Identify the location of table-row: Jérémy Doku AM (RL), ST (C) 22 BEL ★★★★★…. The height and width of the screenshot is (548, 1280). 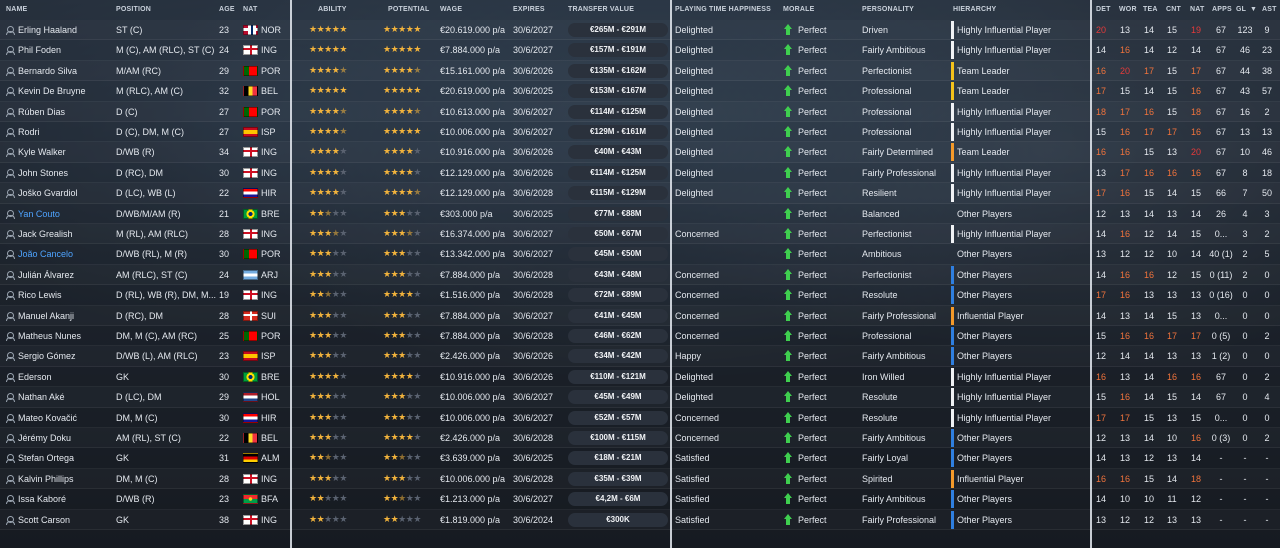
(640, 438).